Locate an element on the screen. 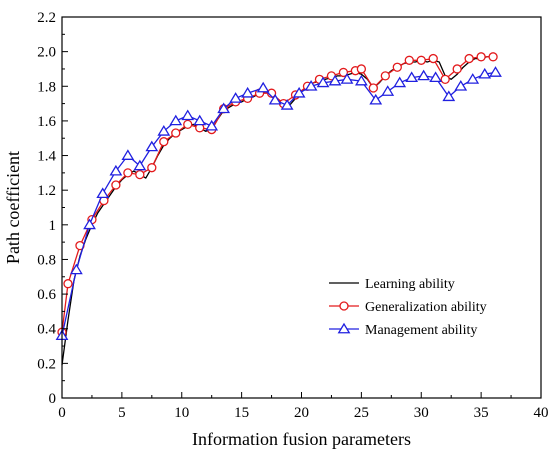  legend-item: Generalization ability is located at coordinates (408, 307).